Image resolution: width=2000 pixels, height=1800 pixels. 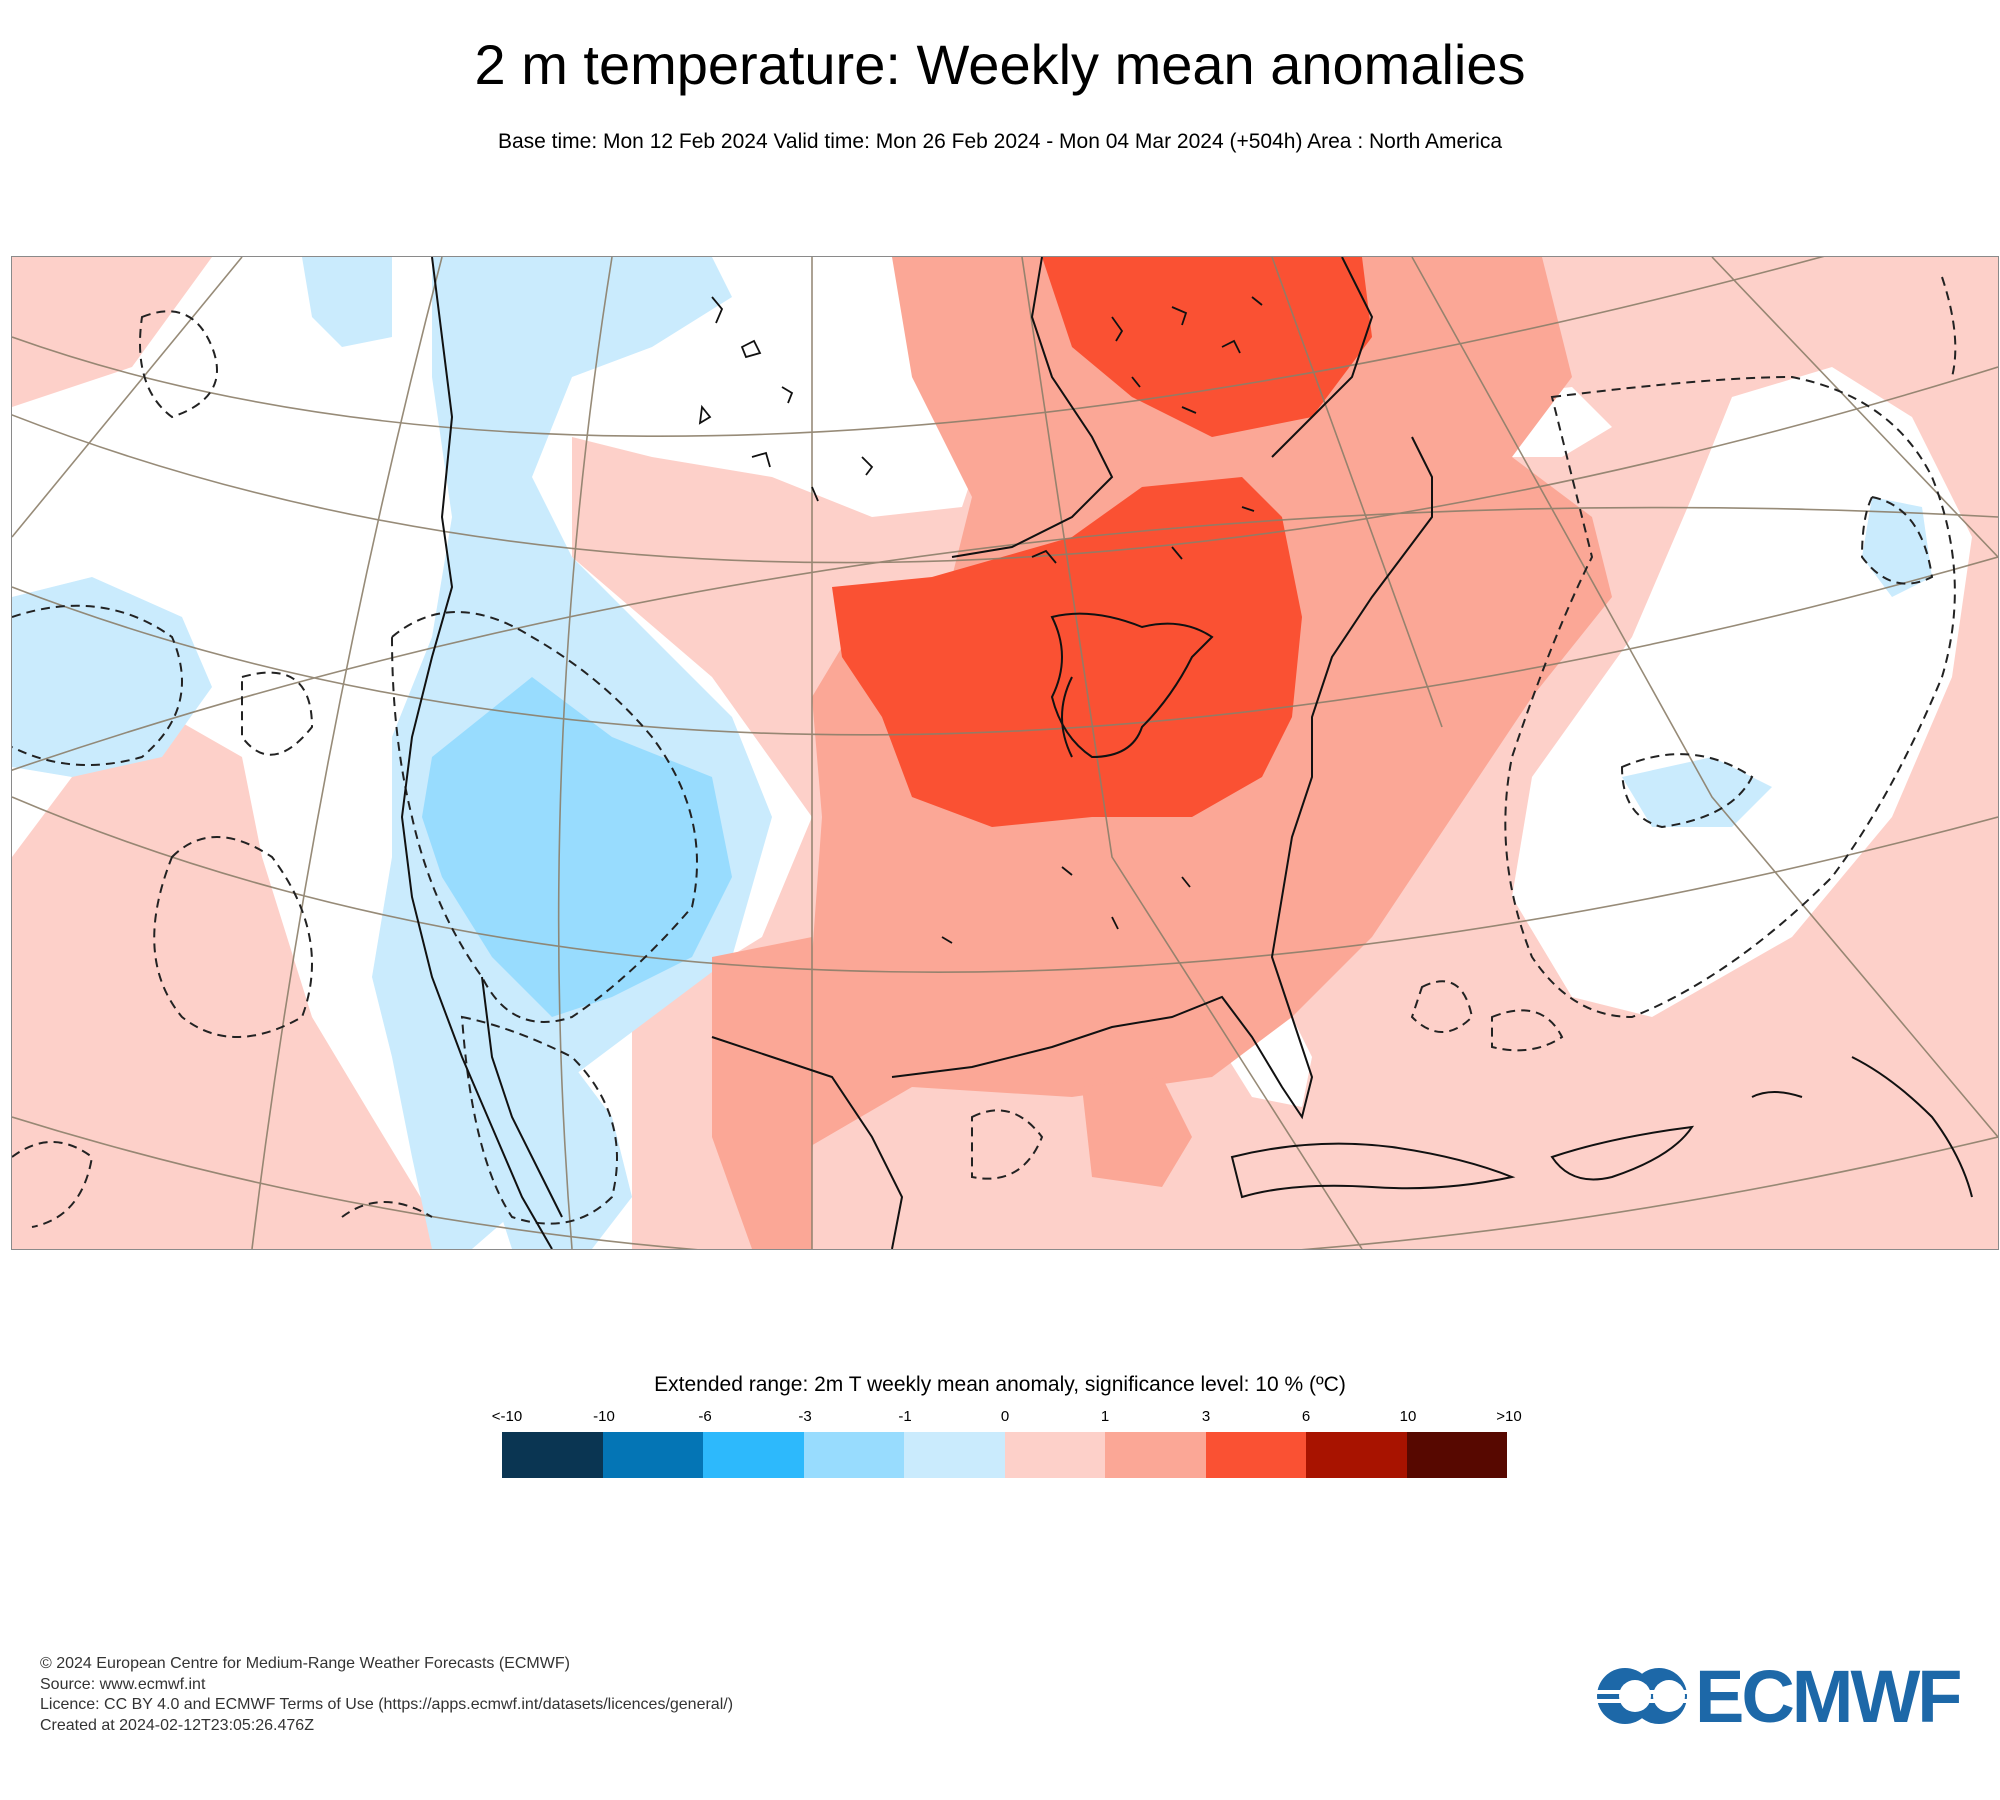 What do you see at coordinates (577, 847) in the screenshot?
I see `cold-strong-southwest` at bounding box center [577, 847].